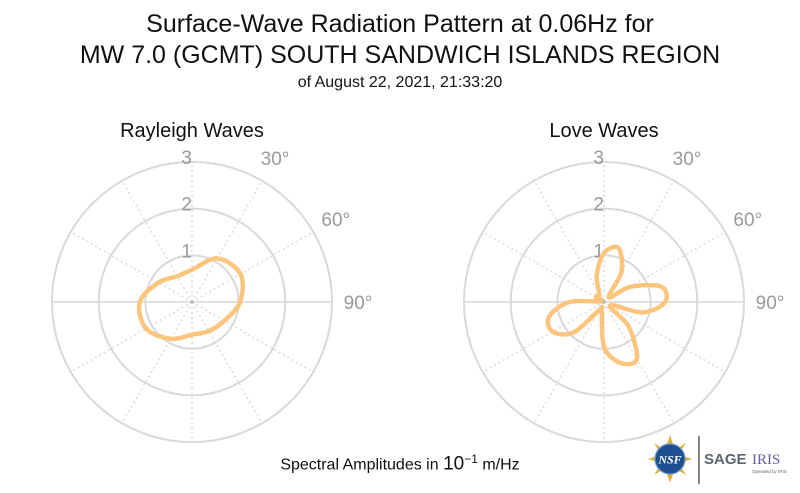 This screenshot has width=800, height=493. What do you see at coordinates (400, 82) in the screenshot?
I see `chart-subtitle-date: of August 22, 2021, 21:33:20` at bounding box center [400, 82].